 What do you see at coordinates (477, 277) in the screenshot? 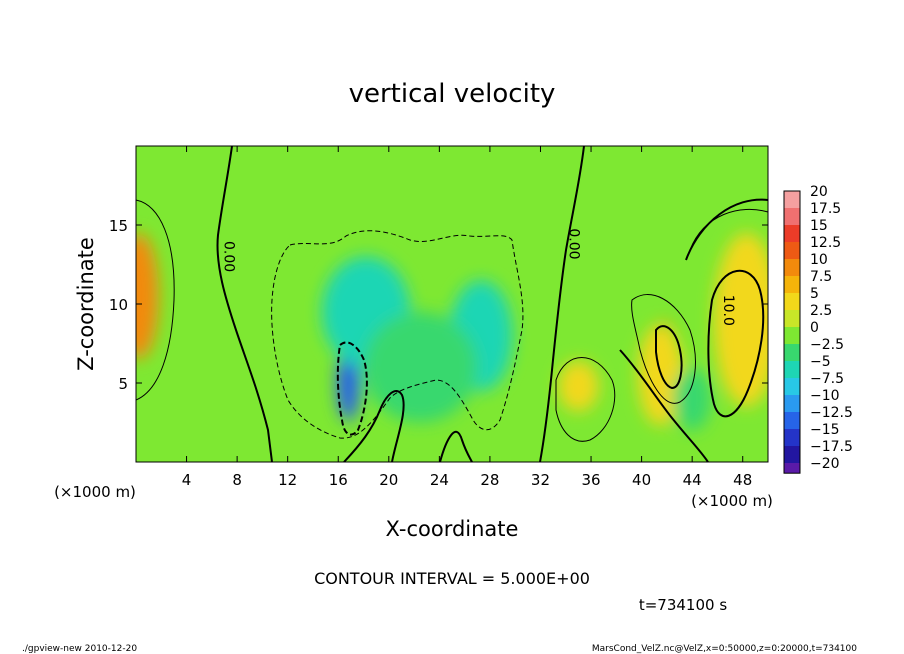
I see `contour-labels: 0.00 0.00 10.0` at bounding box center [477, 277].